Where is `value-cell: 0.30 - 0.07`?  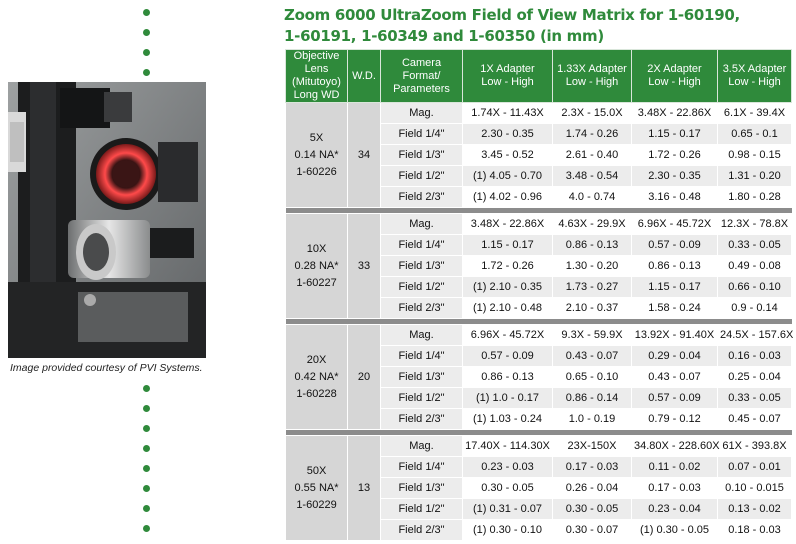 value-cell: 0.30 - 0.07 is located at coordinates (592, 530).